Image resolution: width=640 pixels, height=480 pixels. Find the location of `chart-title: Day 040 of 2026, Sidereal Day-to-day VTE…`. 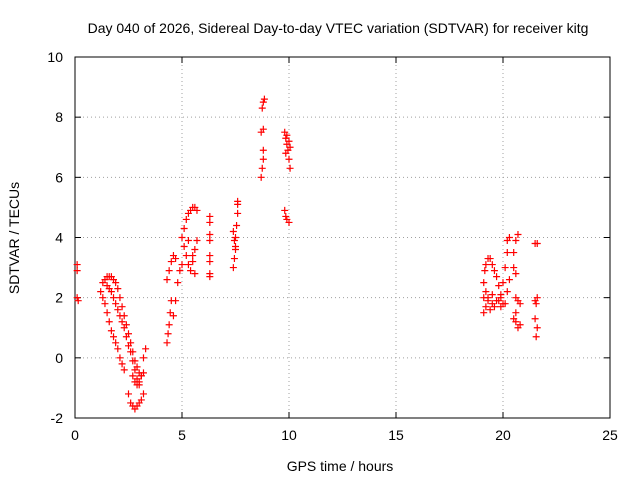

chart-title: Day 040 of 2026, Sidereal Day-to-day VTE… is located at coordinates (338, 28).